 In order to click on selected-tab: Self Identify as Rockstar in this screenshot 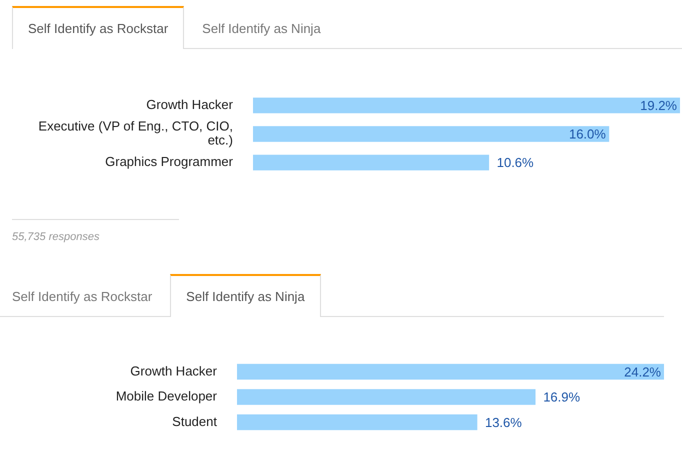, I will do `click(98, 27)`.